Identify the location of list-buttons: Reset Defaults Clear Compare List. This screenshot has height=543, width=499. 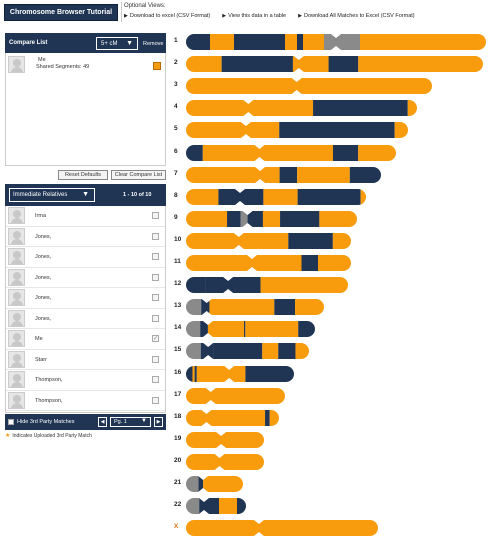
(85, 176).